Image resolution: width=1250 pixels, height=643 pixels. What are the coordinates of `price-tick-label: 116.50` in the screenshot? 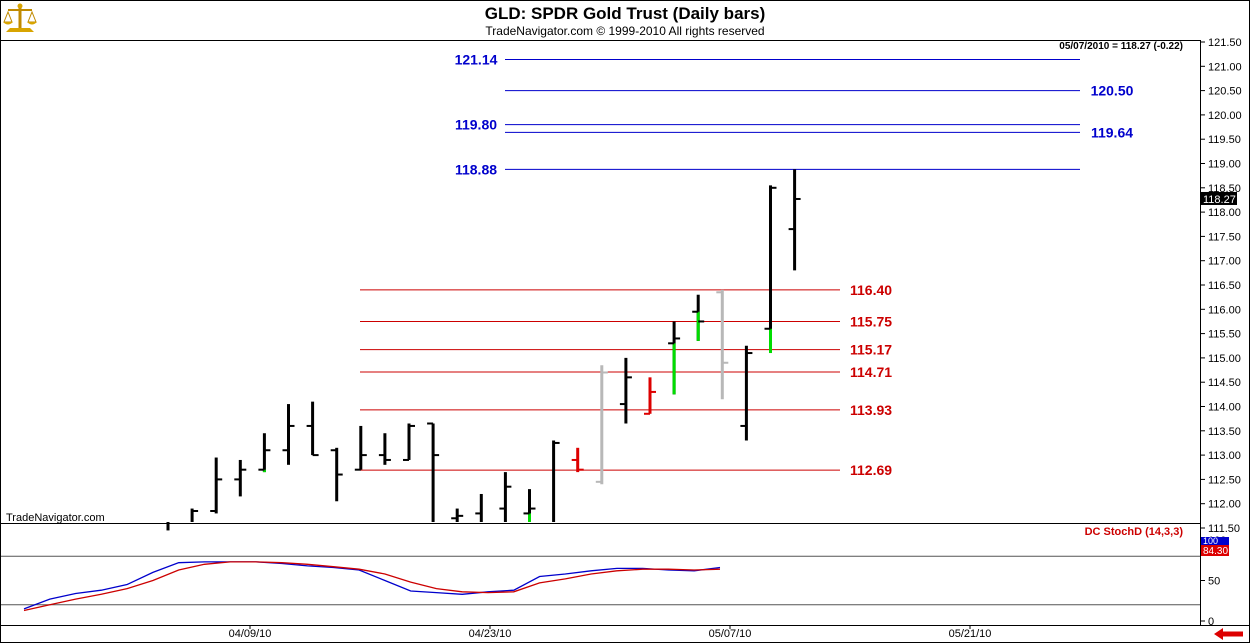 It's located at (1224, 286).